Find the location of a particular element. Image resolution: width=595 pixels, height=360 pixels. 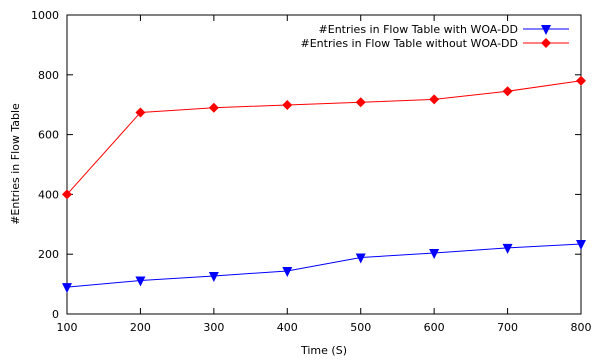

y-tick-label: 200 is located at coordinates (48, 254).